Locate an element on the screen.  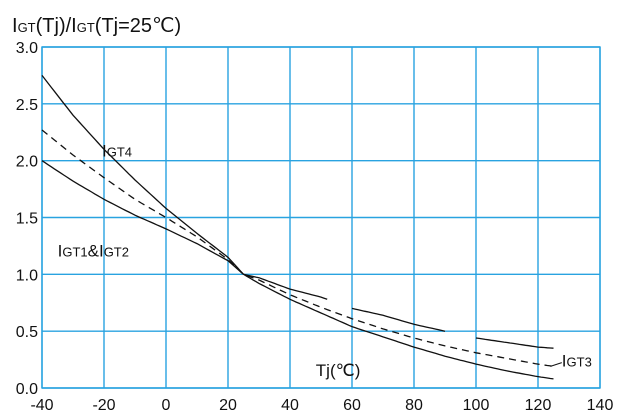
x-tick-label: 40 is located at coordinates (290, 404).